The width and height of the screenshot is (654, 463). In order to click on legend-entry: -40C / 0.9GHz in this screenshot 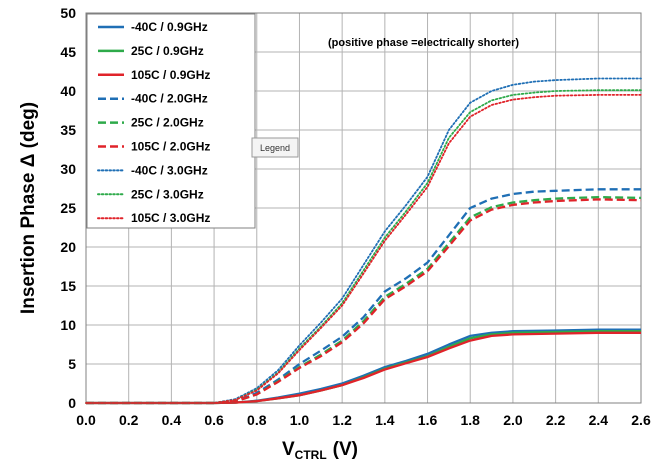, I will do `click(169, 27)`.